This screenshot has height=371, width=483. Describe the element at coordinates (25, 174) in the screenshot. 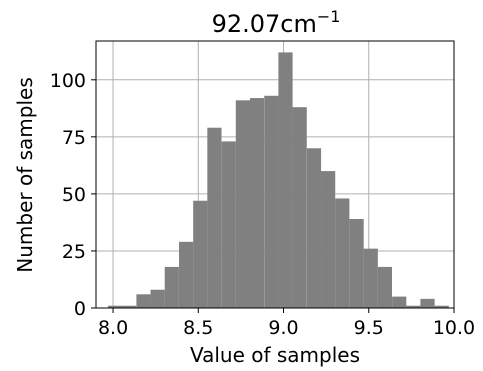

I see `y-axis-label: Number of samples` at that location.